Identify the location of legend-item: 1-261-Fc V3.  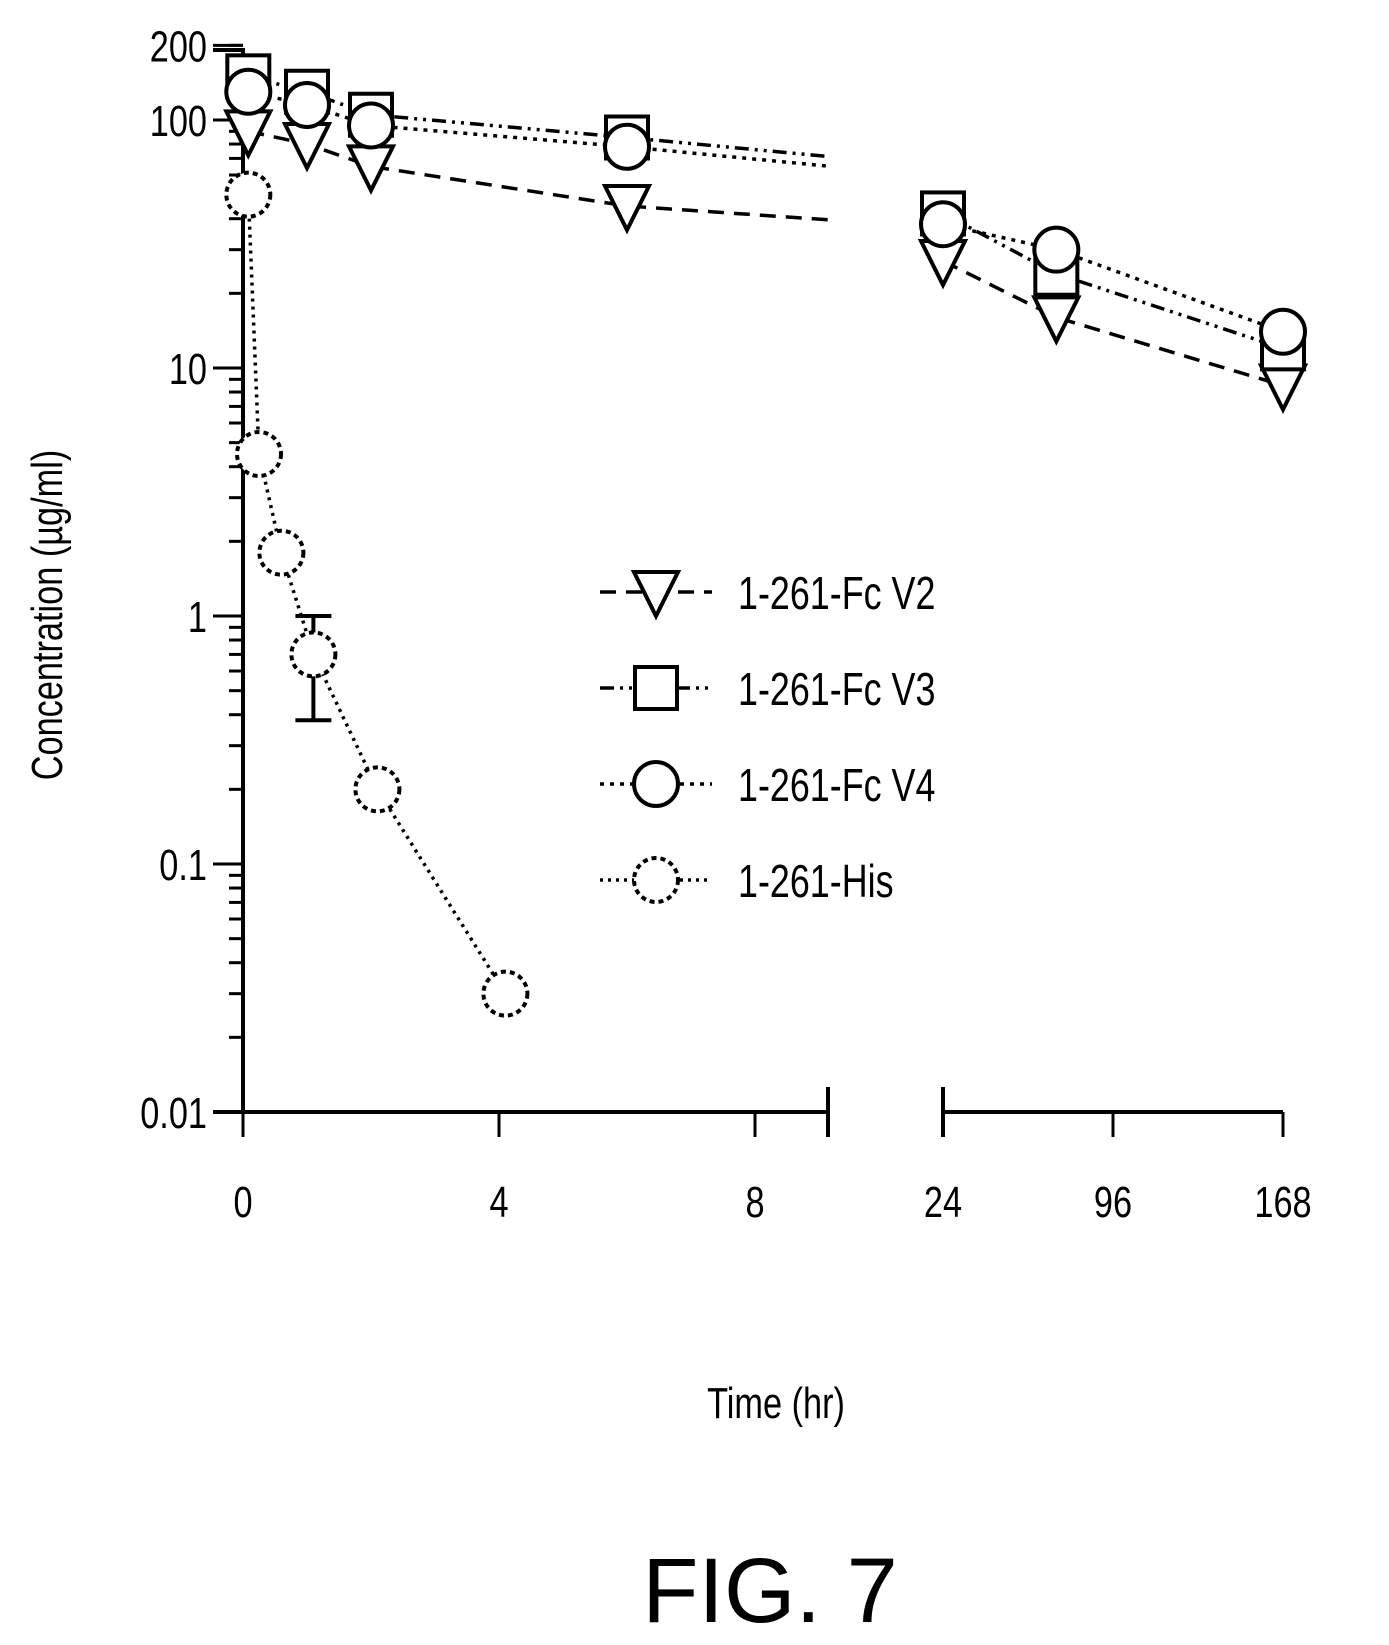
(767, 689).